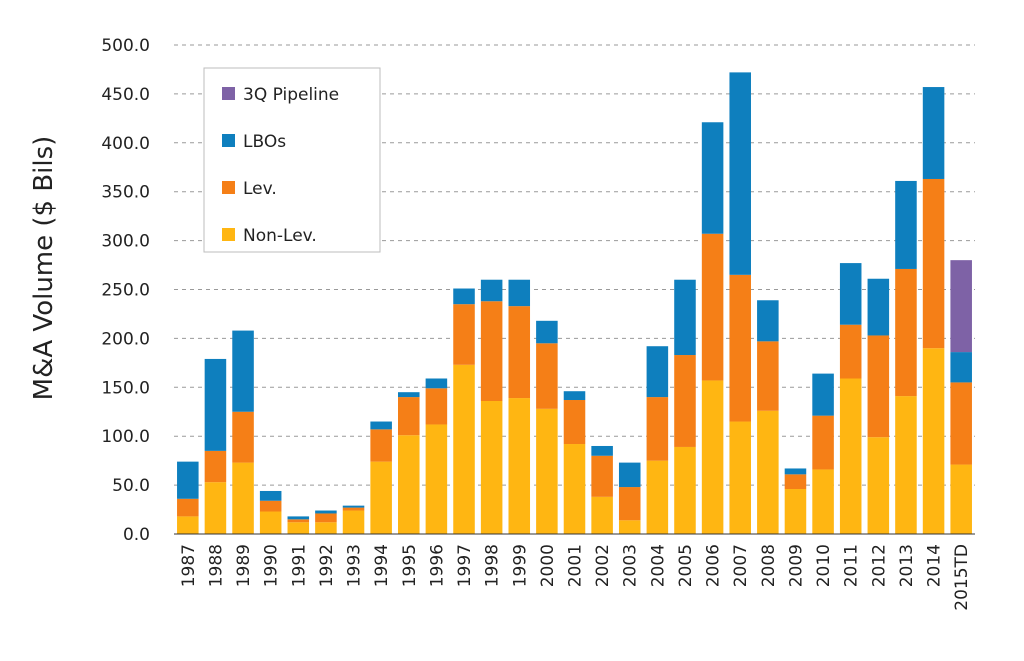 The image size is (1024, 661). Describe the element at coordinates (260, 189) in the screenshot. I see `legend-label: Lev.` at that location.